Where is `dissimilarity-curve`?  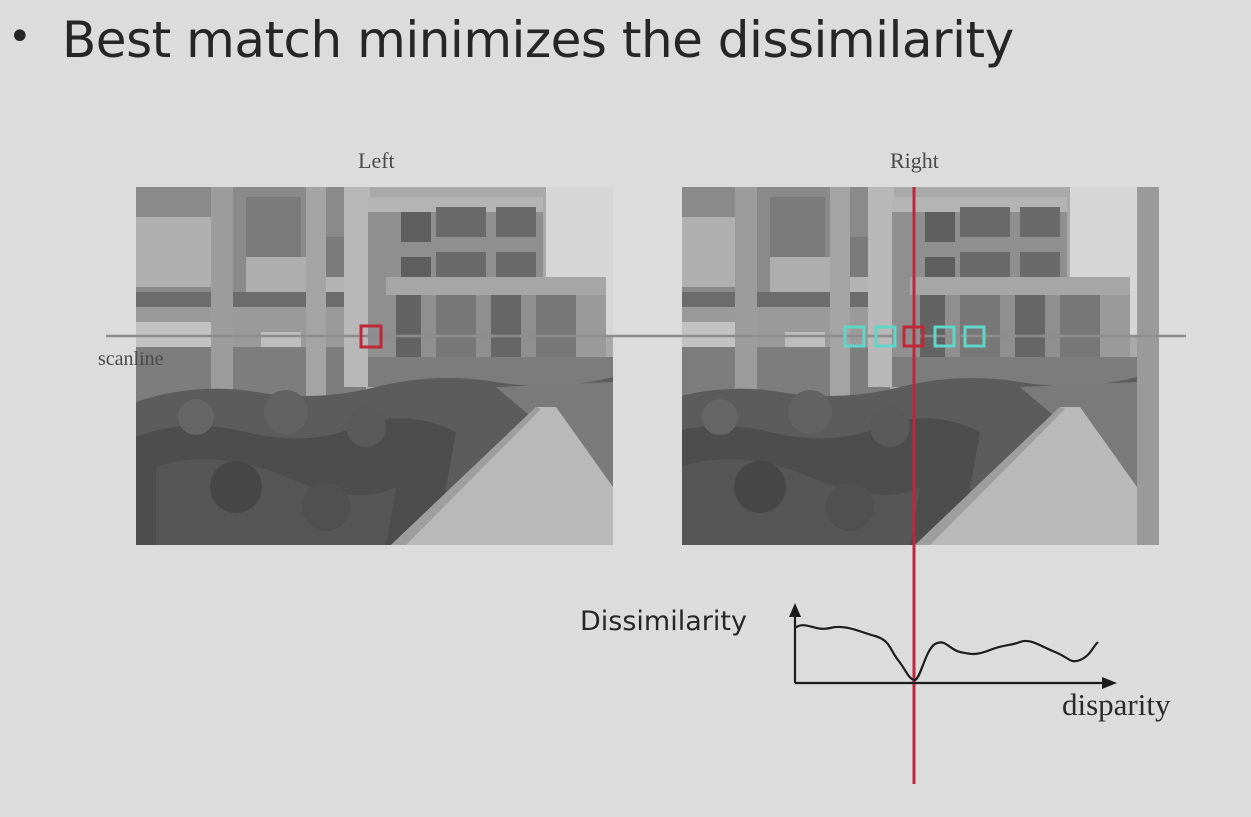
dissimilarity-curve is located at coordinates (946, 653).